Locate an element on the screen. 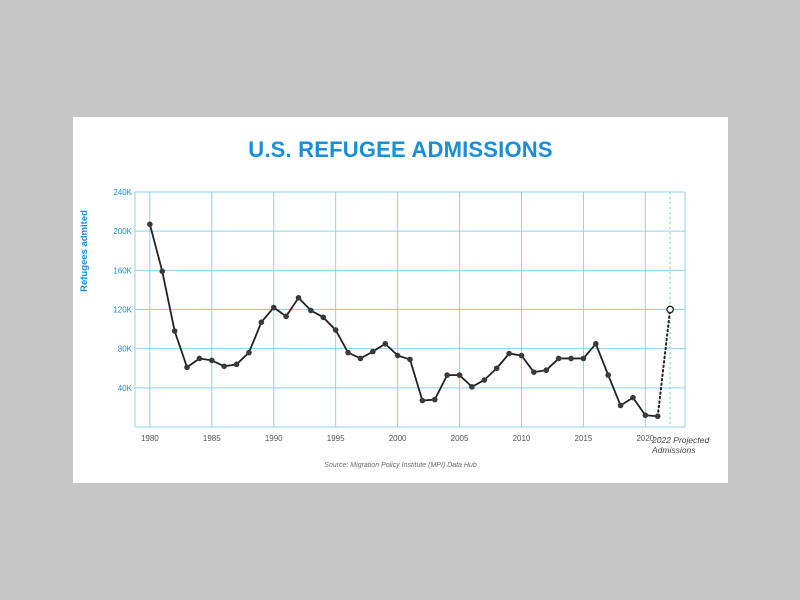 This screenshot has height=600, width=800. y-tick-label: 240K is located at coordinates (122, 192).